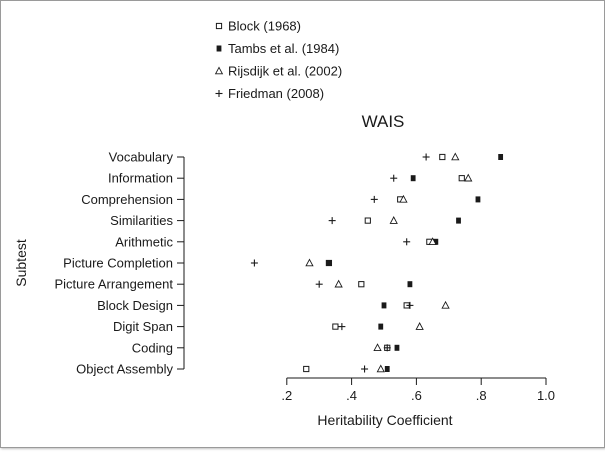 This screenshot has width=605, height=452. Describe the element at coordinates (276, 93) in the screenshot. I see `legend-label-4: Friedman (2008)` at that location.